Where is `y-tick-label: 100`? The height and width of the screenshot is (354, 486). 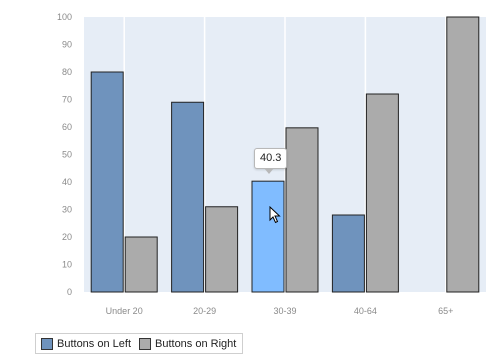
y-tick-label: 100 is located at coordinates (64, 17).